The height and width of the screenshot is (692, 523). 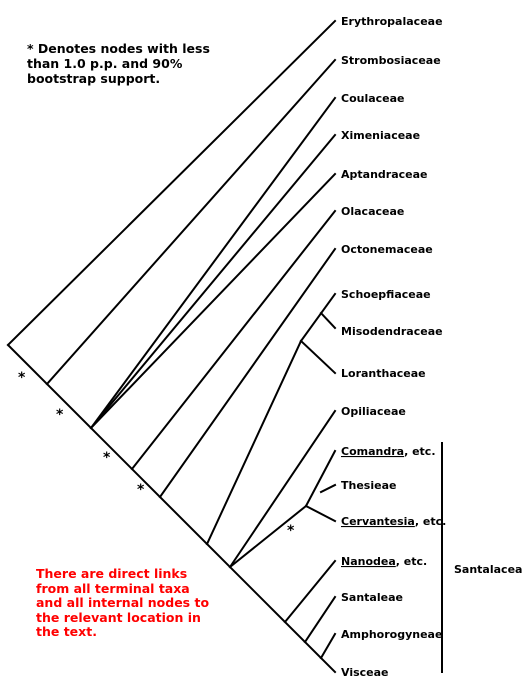 What do you see at coordinates (384, 174) in the screenshot?
I see `taxon-label-aptandraceae: Aptandraceae` at bounding box center [384, 174].